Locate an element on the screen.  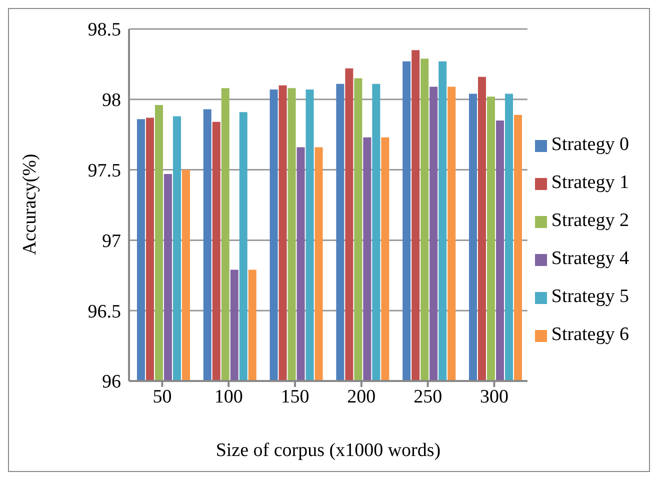
x-tick-label: 150 is located at coordinates (295, 397).